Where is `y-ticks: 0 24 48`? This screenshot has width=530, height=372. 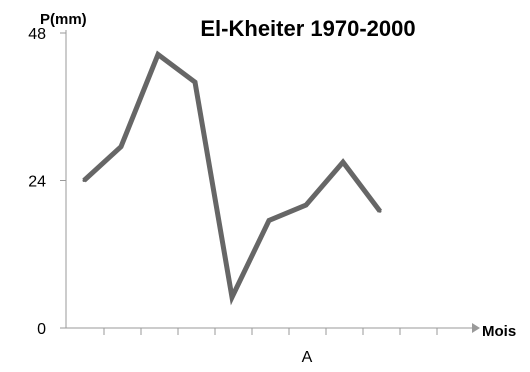 y-ticks: 0 24 48 is located at coordinates (47, 182).